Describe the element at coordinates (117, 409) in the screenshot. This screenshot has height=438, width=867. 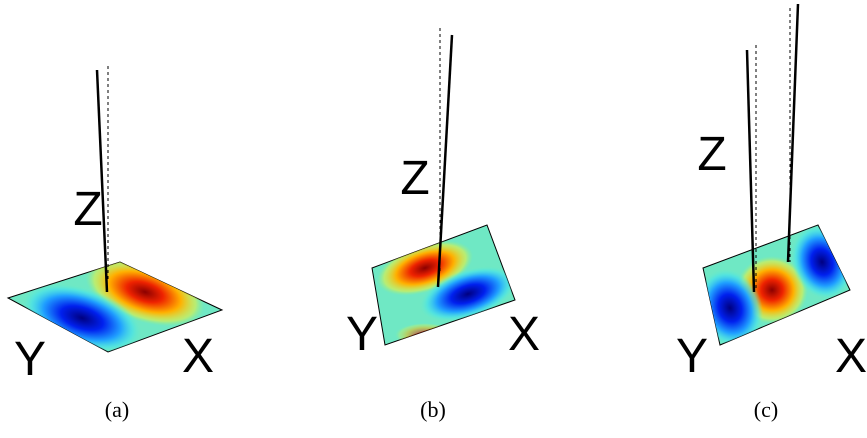
I see `caption: (a)` at that location.